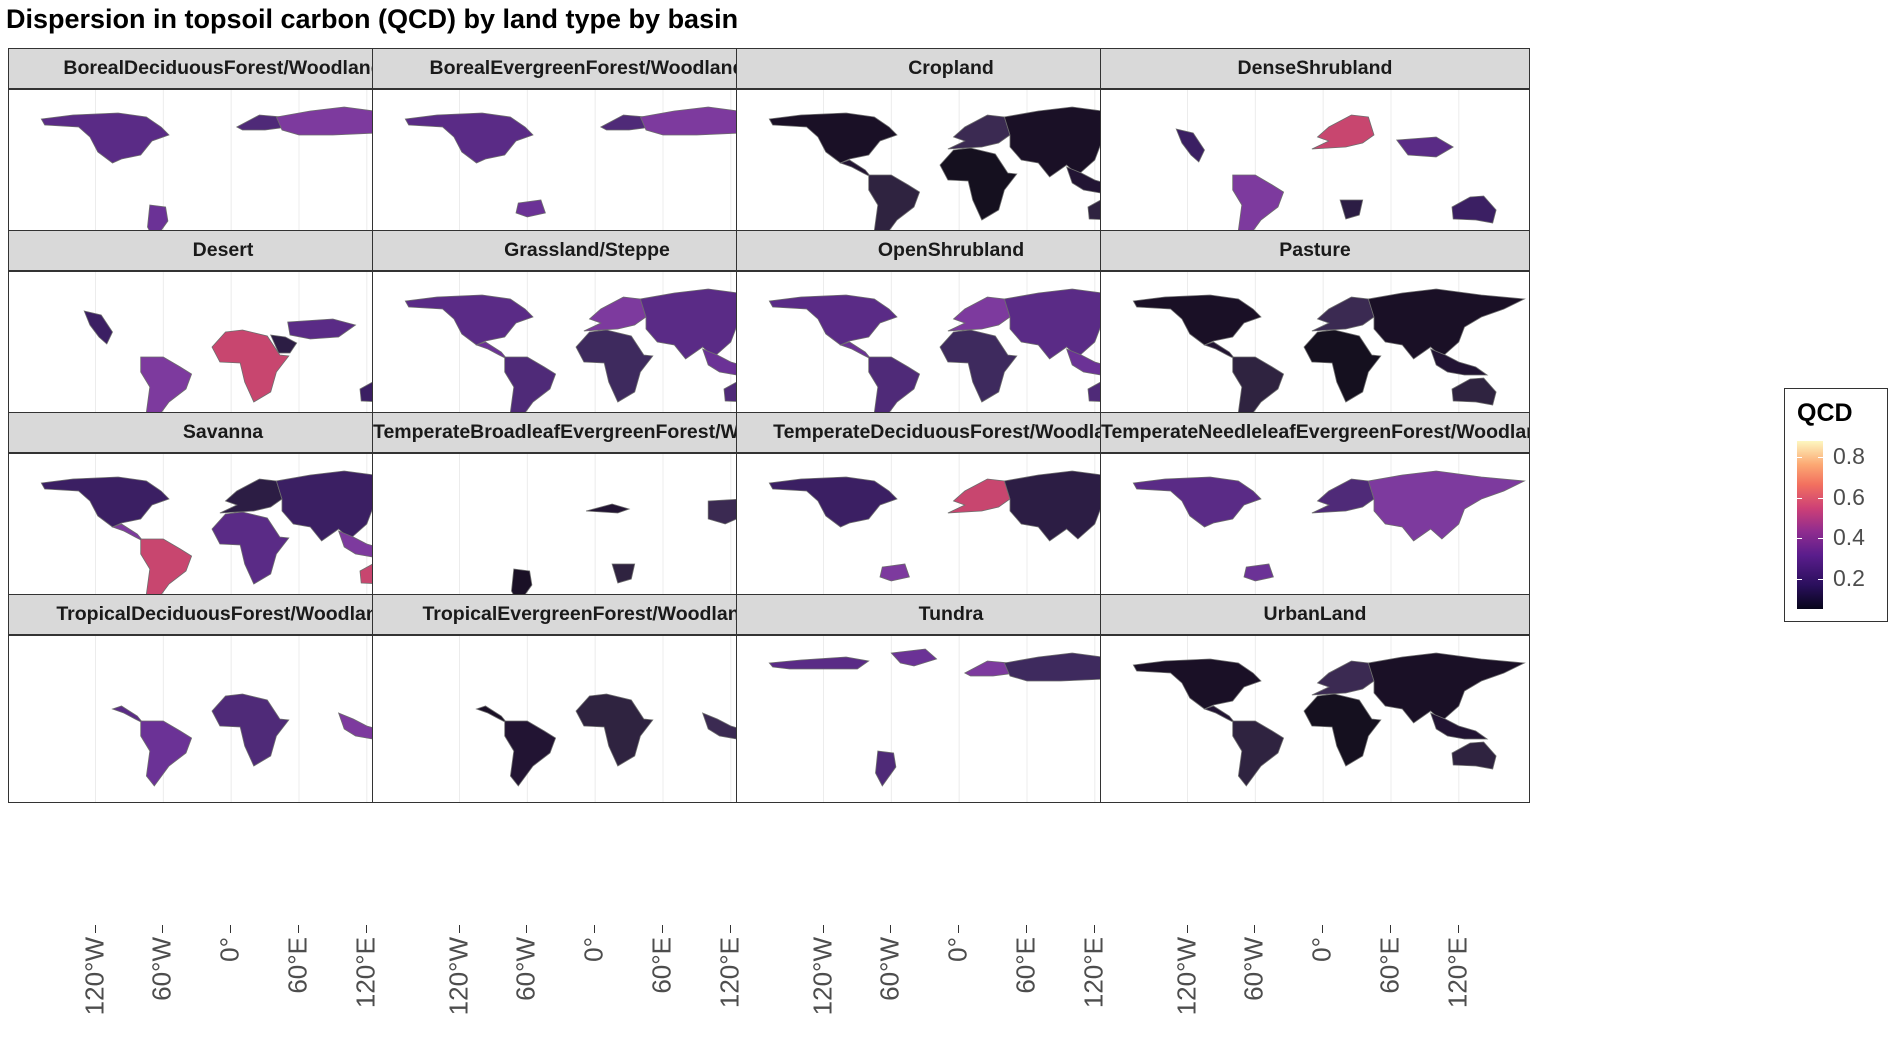 The image size is (1900, 1039). Describe the element at coordinates (1849, 577) in the screenshot. I see `legend-tick-label: 0.2` at that location.